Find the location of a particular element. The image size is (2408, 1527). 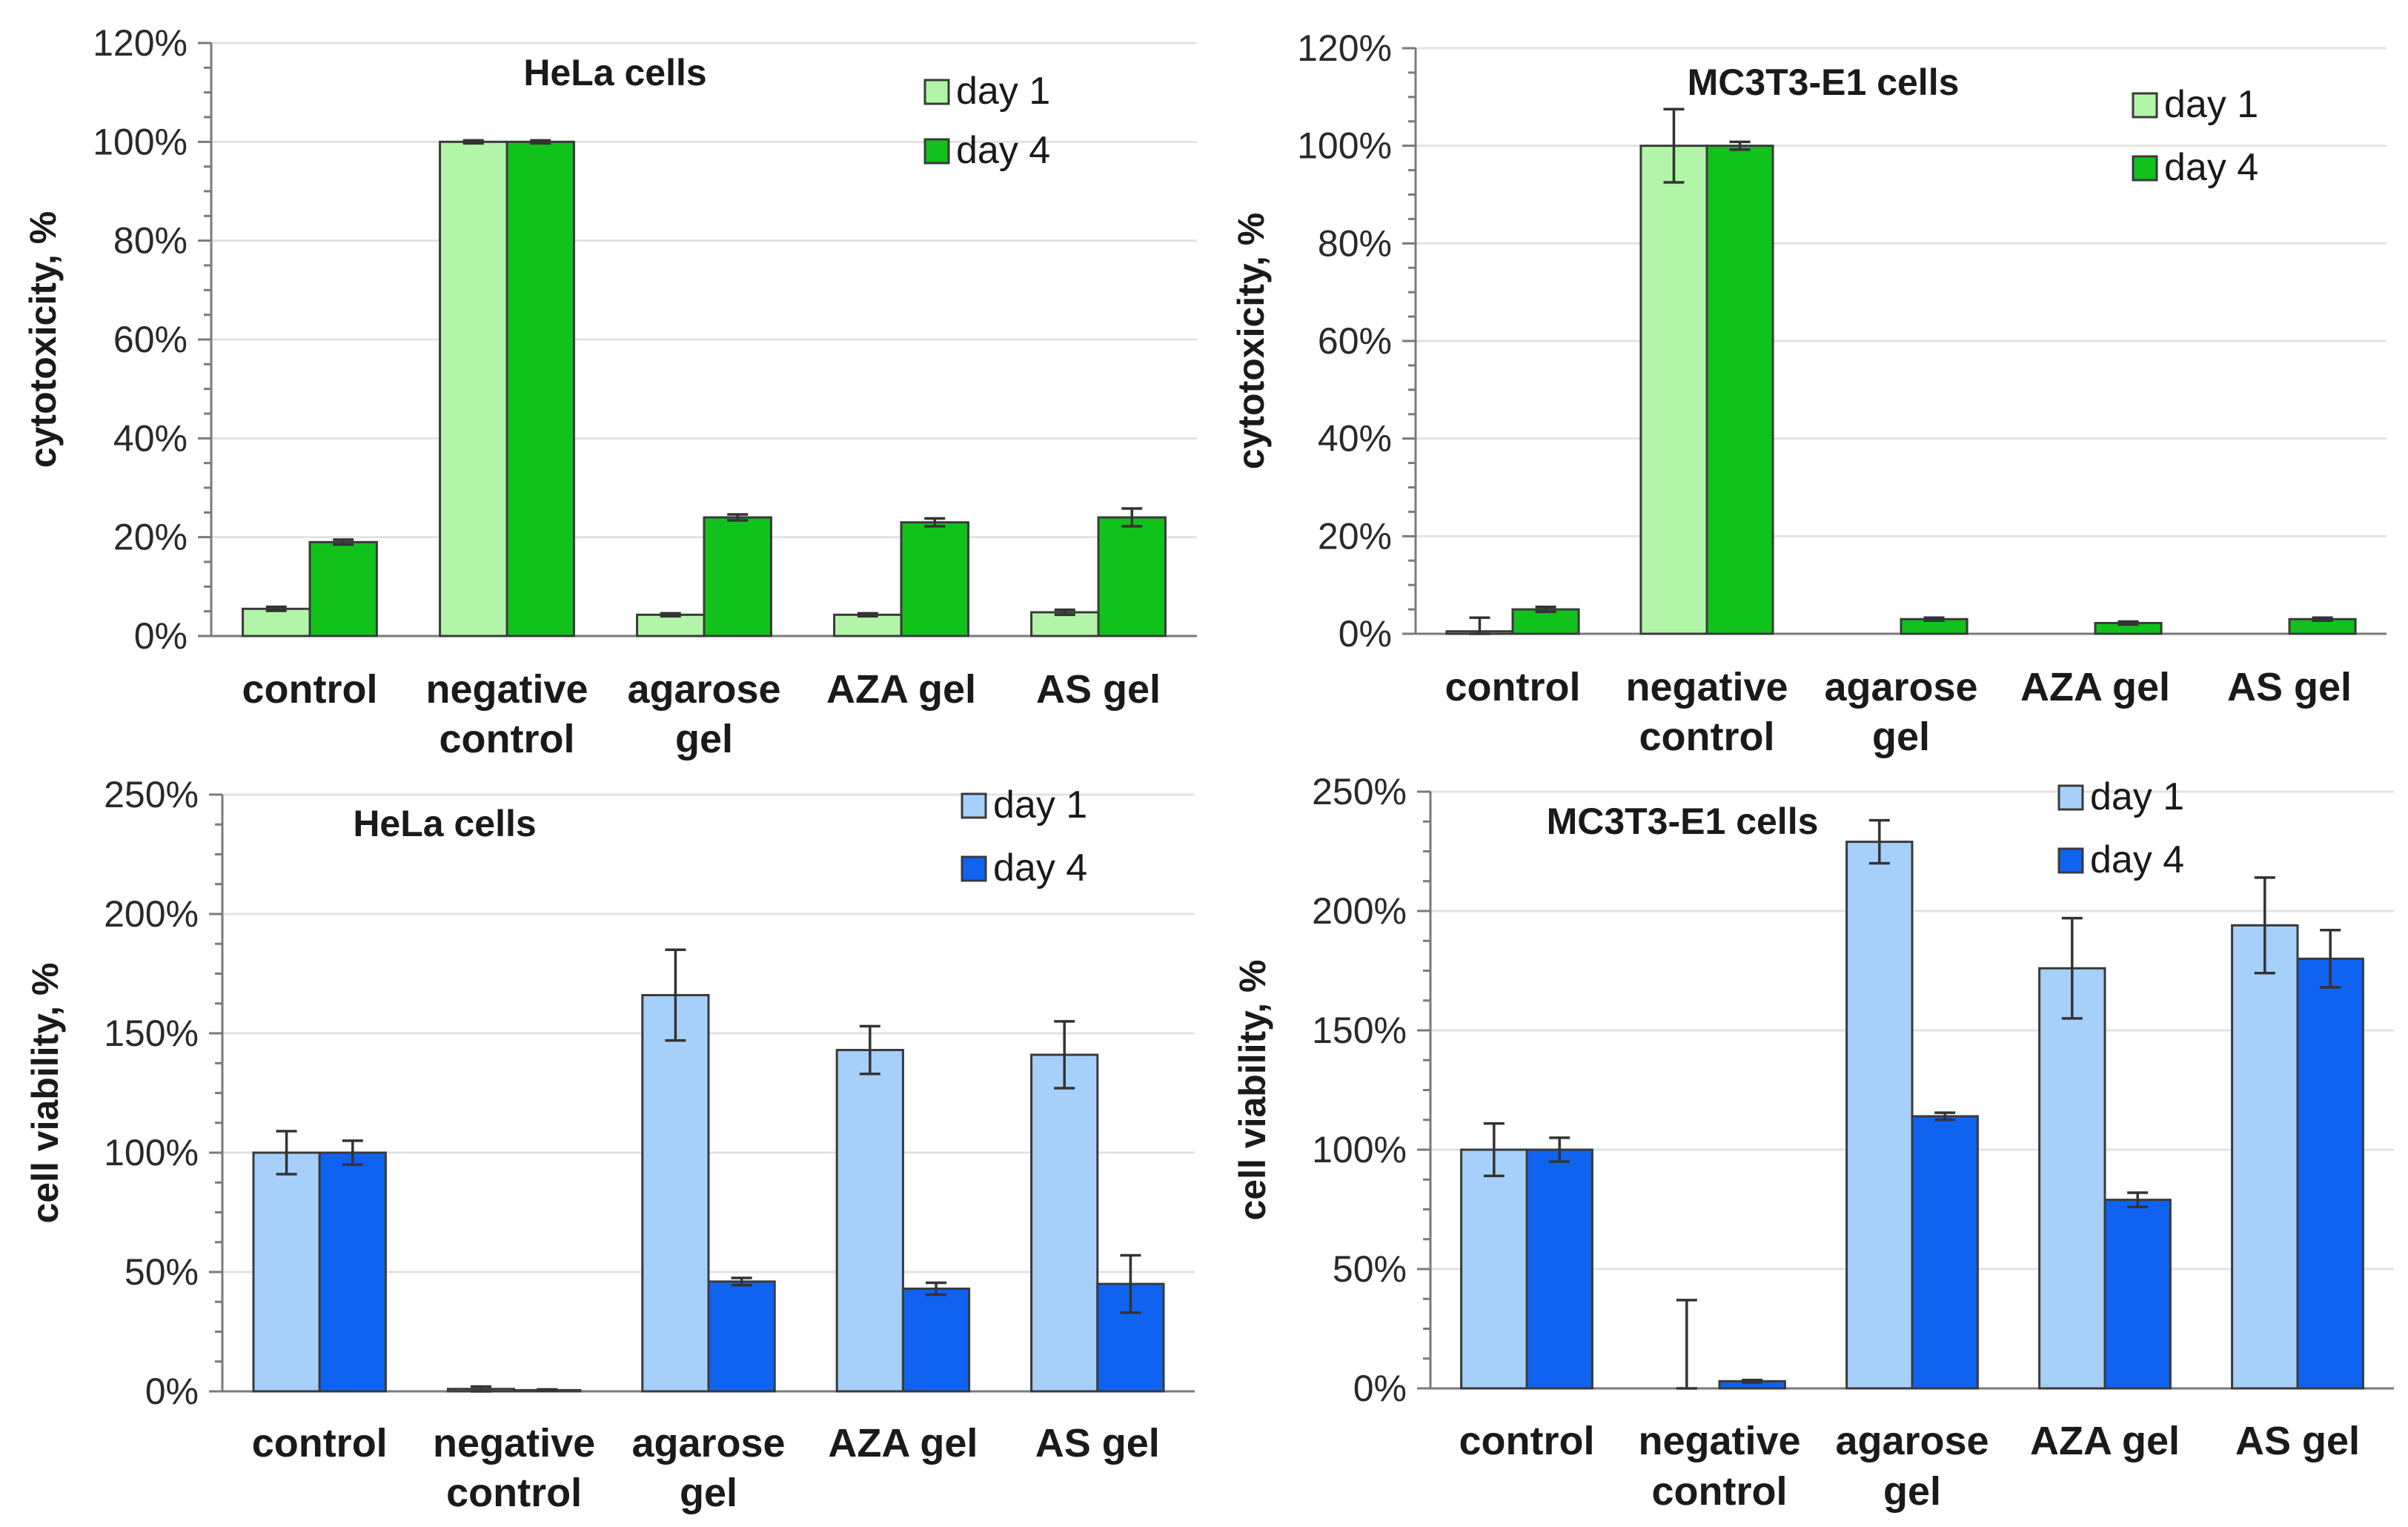

bar-day-1-negative-control is located at coordinates (474, 389).